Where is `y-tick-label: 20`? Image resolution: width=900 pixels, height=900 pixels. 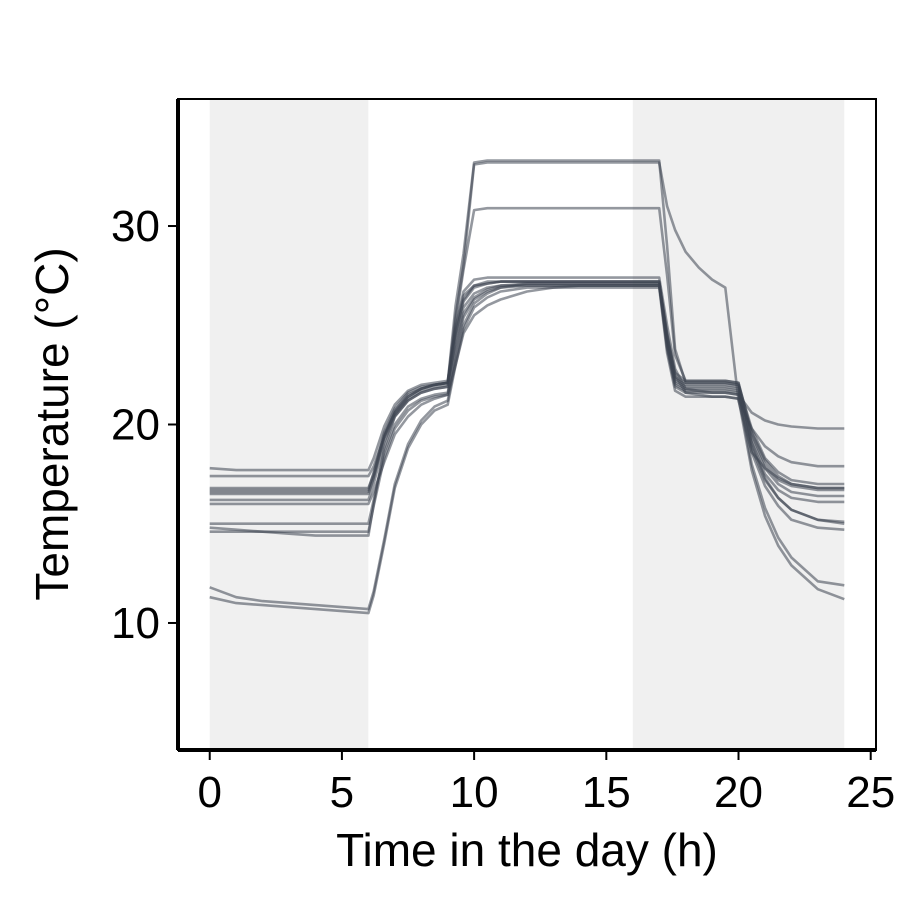
y-tick-label: 20 is located at coordinates (135, 425).